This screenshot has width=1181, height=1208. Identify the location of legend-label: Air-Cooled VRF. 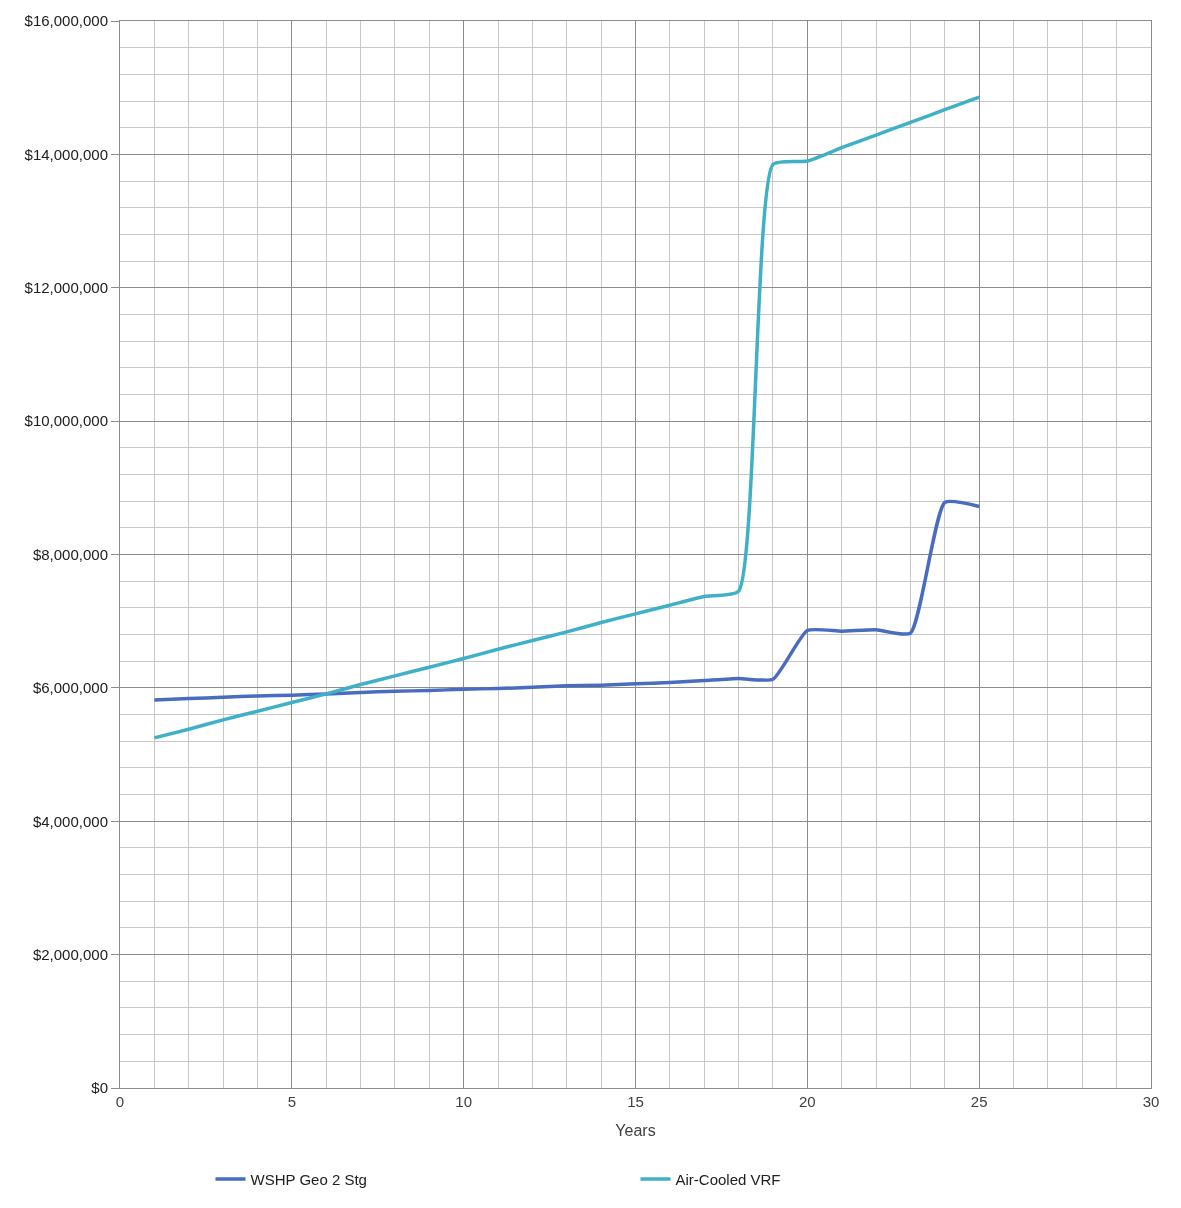
(728, 1179).